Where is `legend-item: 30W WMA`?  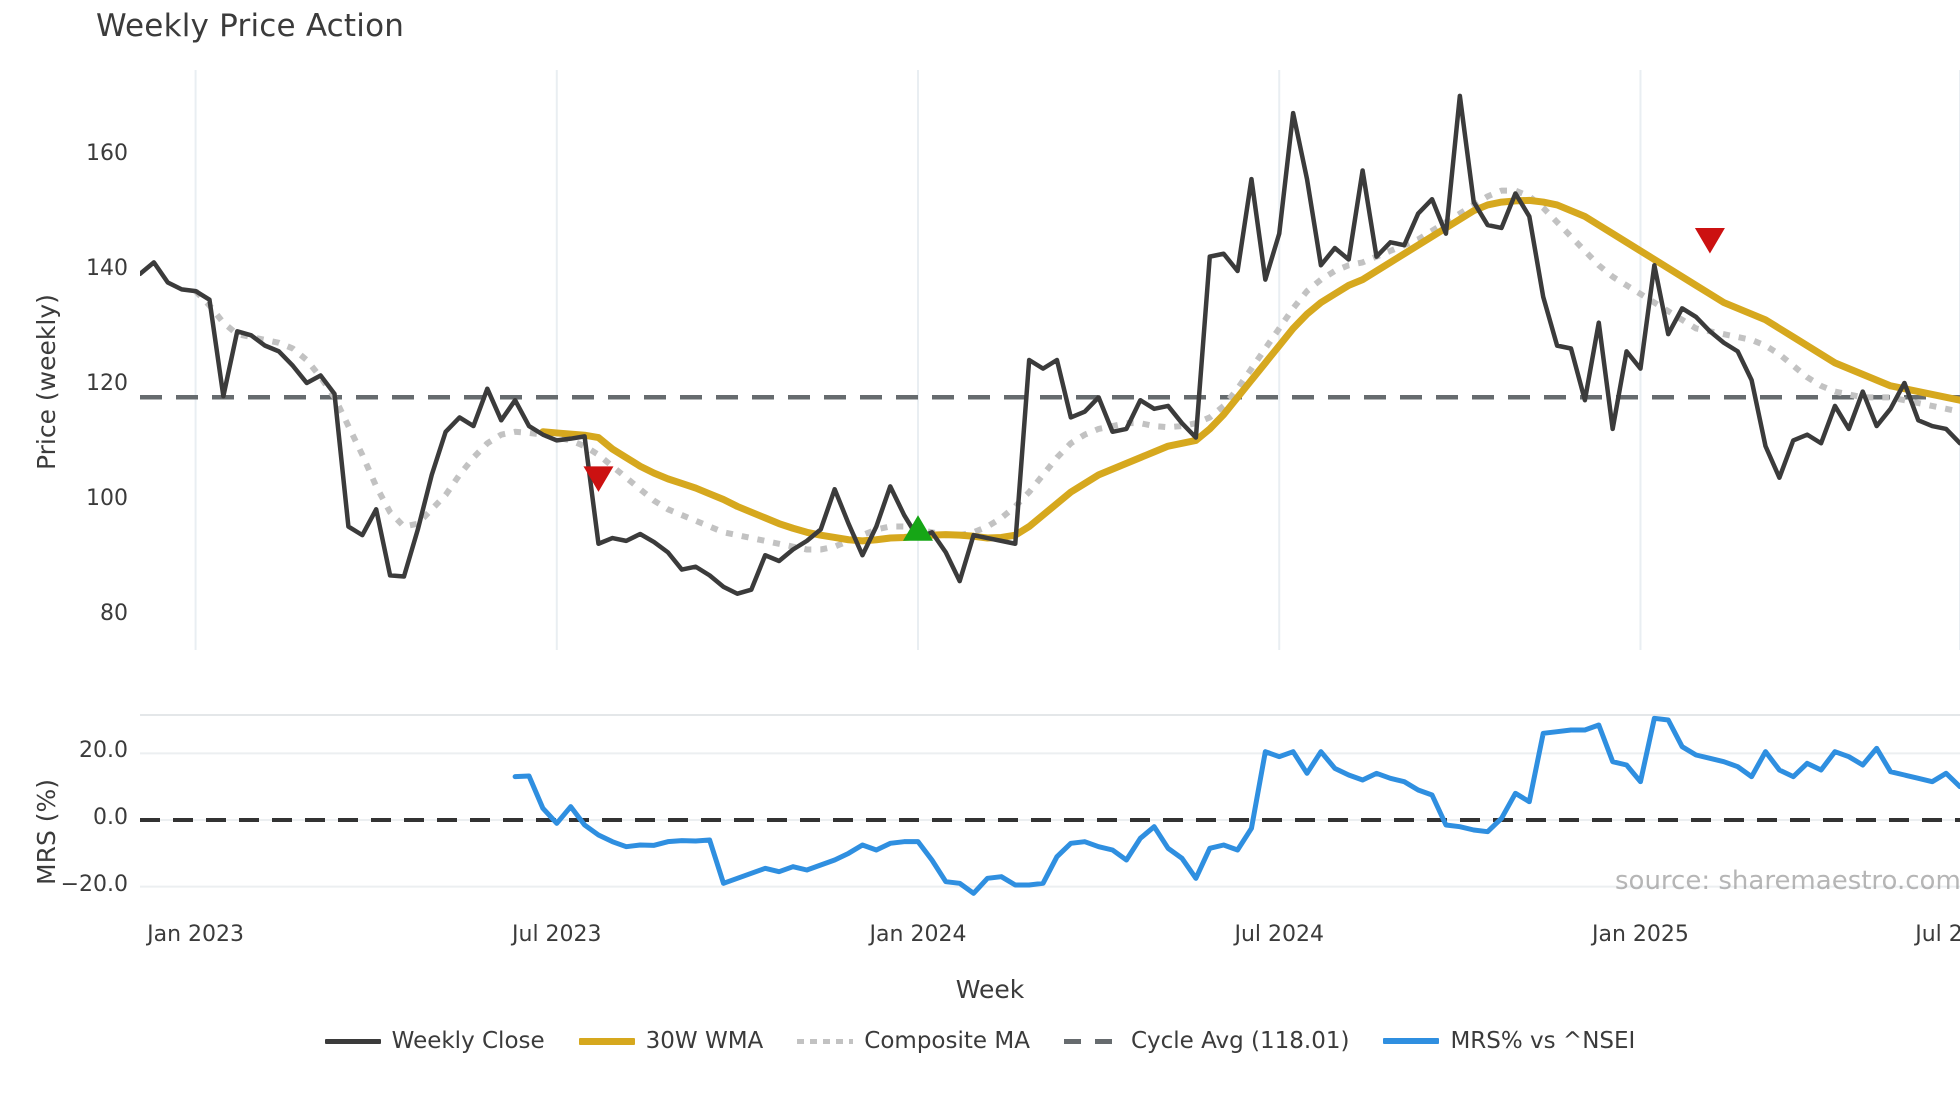 legend-item: 30W WMA is located at coordinates (671, 1041).